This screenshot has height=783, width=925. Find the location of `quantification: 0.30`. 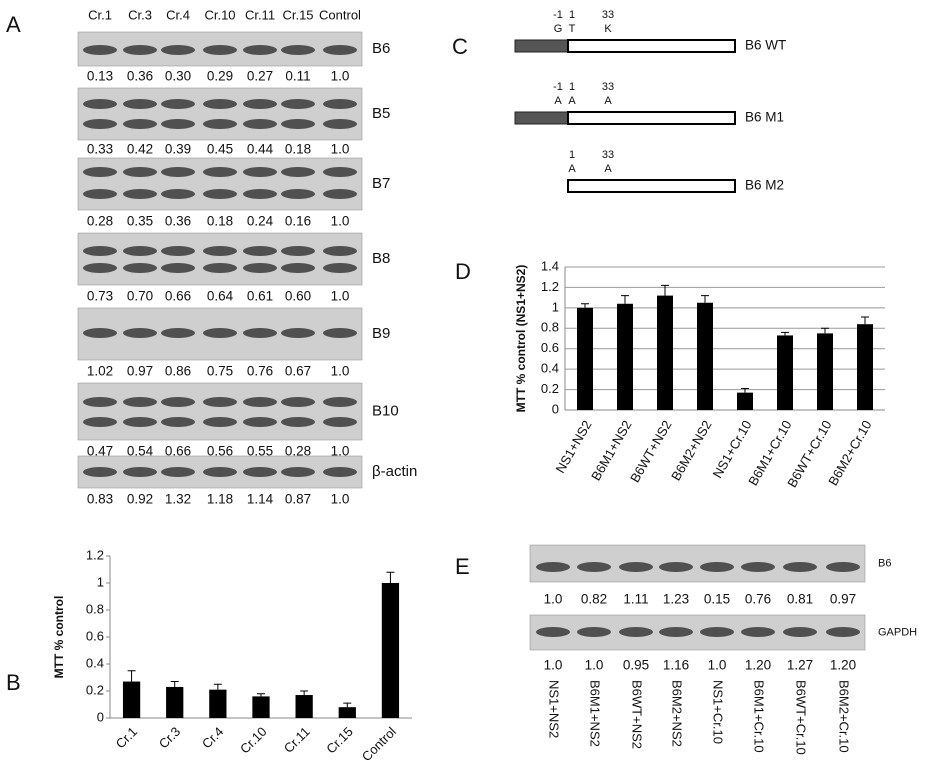

quantification: 0.30 is located at coordinates (178, 76).